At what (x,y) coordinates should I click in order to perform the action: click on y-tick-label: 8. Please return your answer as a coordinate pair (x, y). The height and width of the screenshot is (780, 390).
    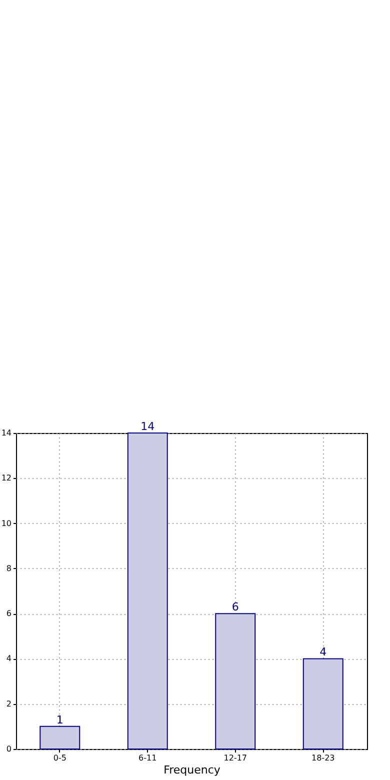
    Looking at the image, I should click on (9, 568).